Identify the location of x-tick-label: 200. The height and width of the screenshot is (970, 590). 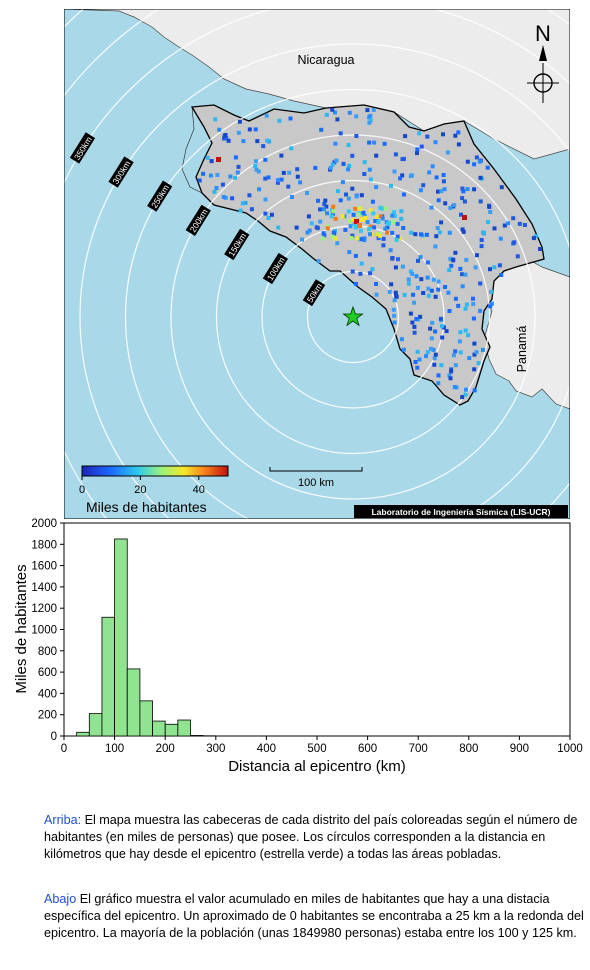
(165, 749).